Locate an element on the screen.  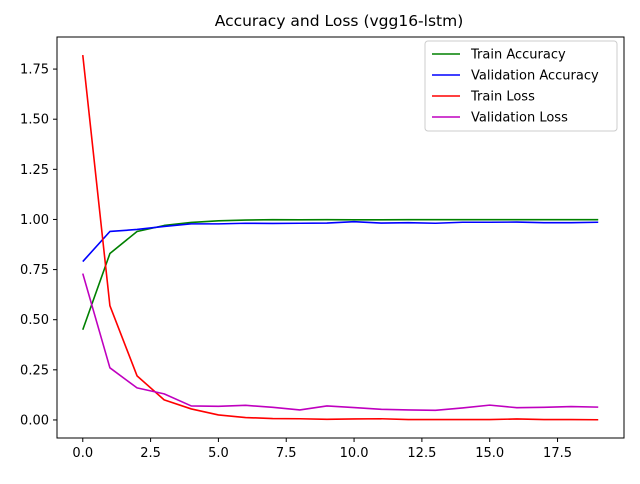
x-tick-label: 2.5 is located at coordinates (150, 453).